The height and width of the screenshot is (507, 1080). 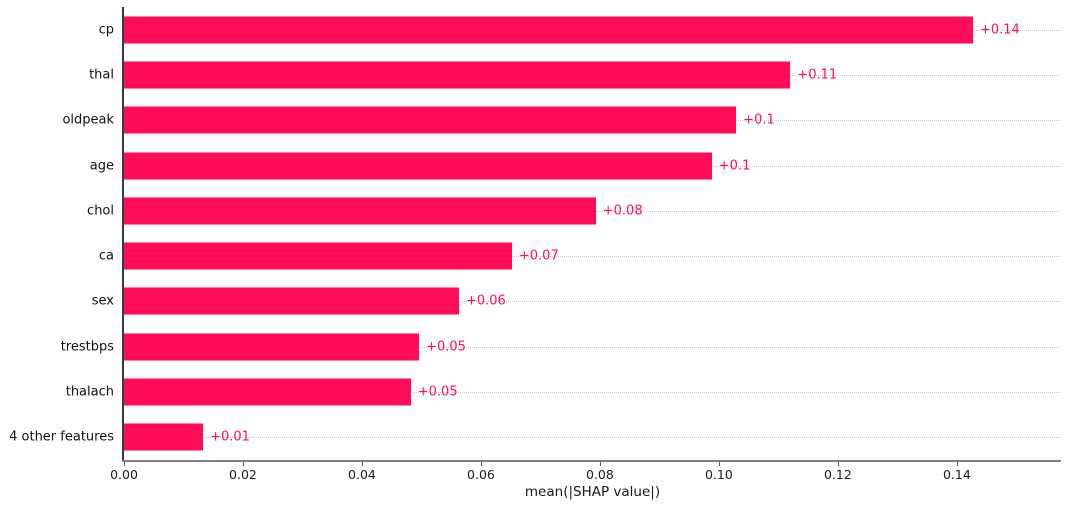 I want to click on x-tick-label: 0.06, so click(x=481, y=474).